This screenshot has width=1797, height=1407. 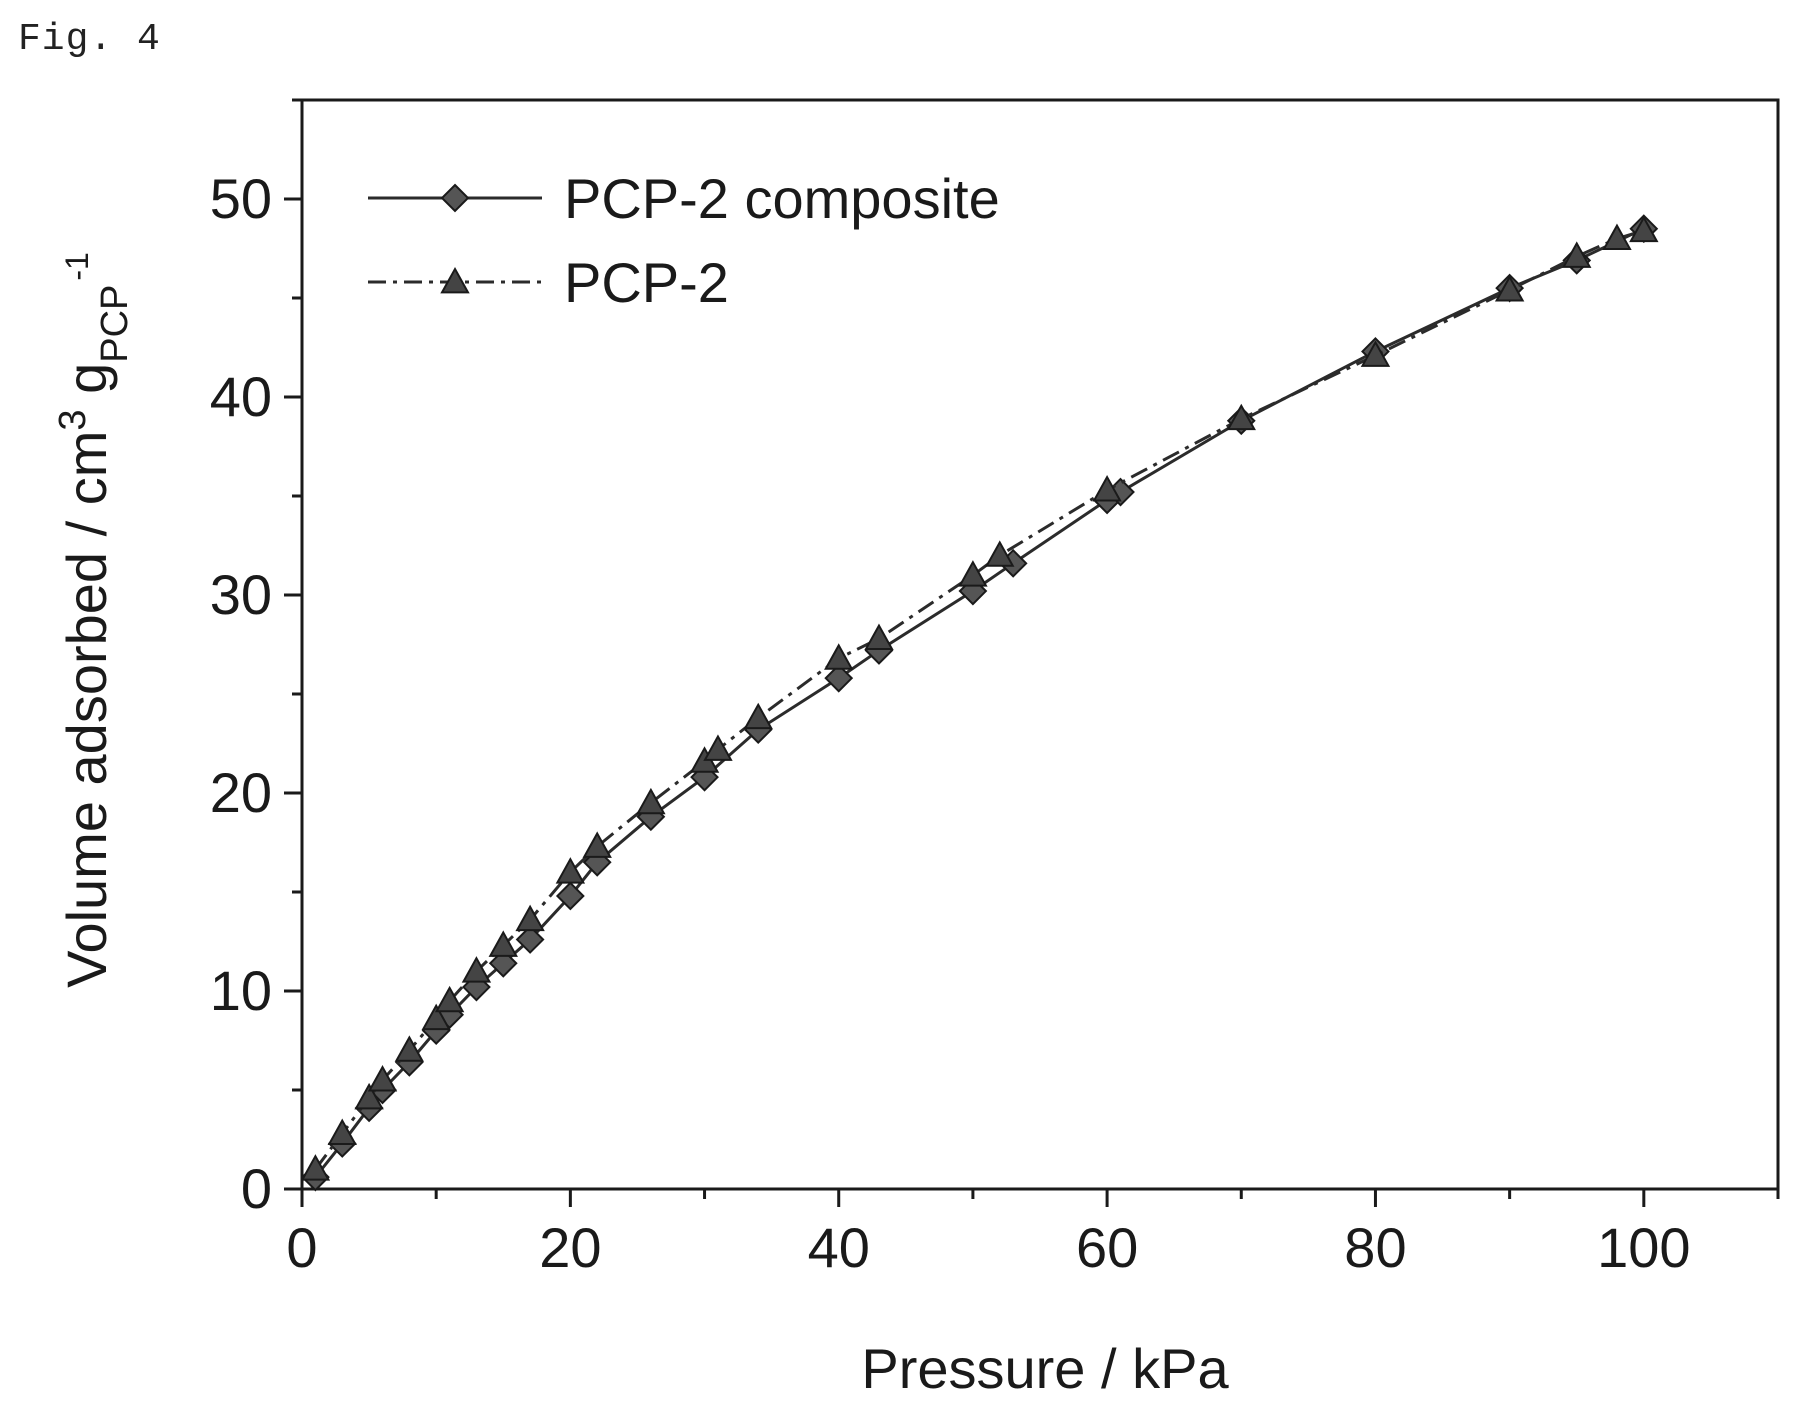 What do you see at coordinates (73, 419) in the screenshot?
I see `y-axis-title-sup: 3` at bounding box center [73, 419].